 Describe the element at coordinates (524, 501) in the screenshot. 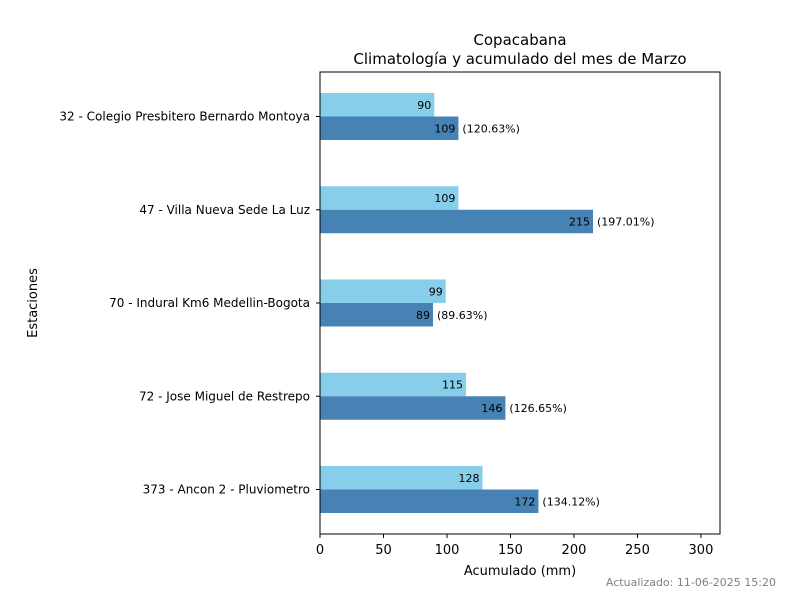

I see `bar-value-label: 172` at that location.